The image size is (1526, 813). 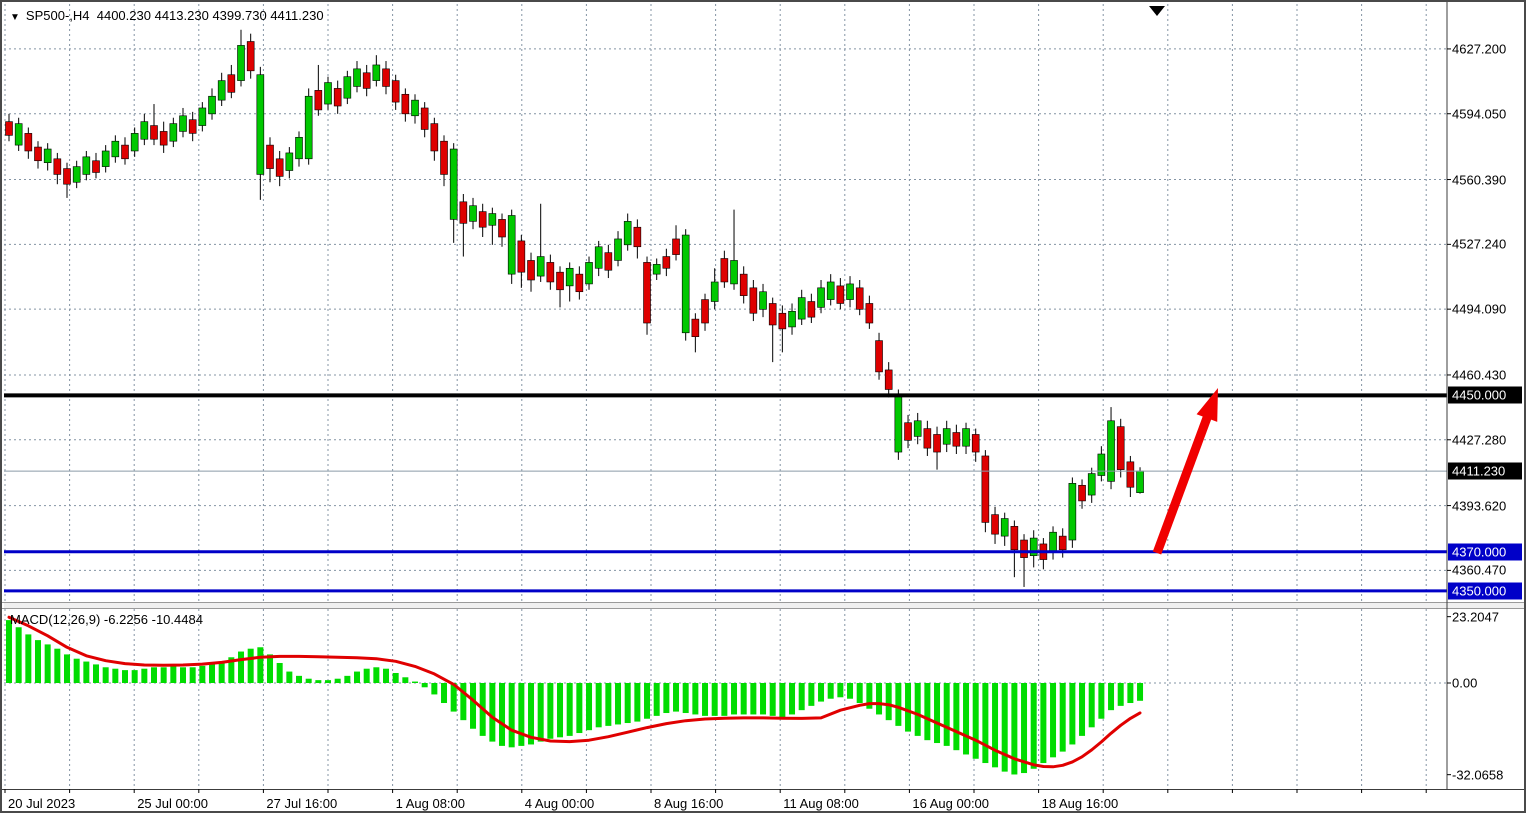 I want to click on time-tick-label: 27 Jul 16:00, so click(x=302, y=803).